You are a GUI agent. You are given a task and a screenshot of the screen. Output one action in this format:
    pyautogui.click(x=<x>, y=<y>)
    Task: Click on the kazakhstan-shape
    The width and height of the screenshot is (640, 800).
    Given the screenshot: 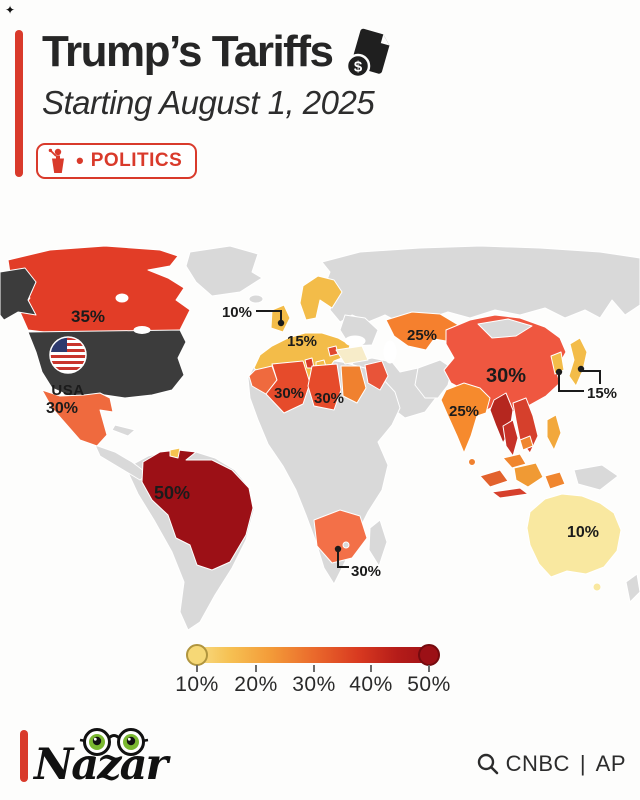 What is the action you would take?
    pyautogui.click(x=423, y=331)
    